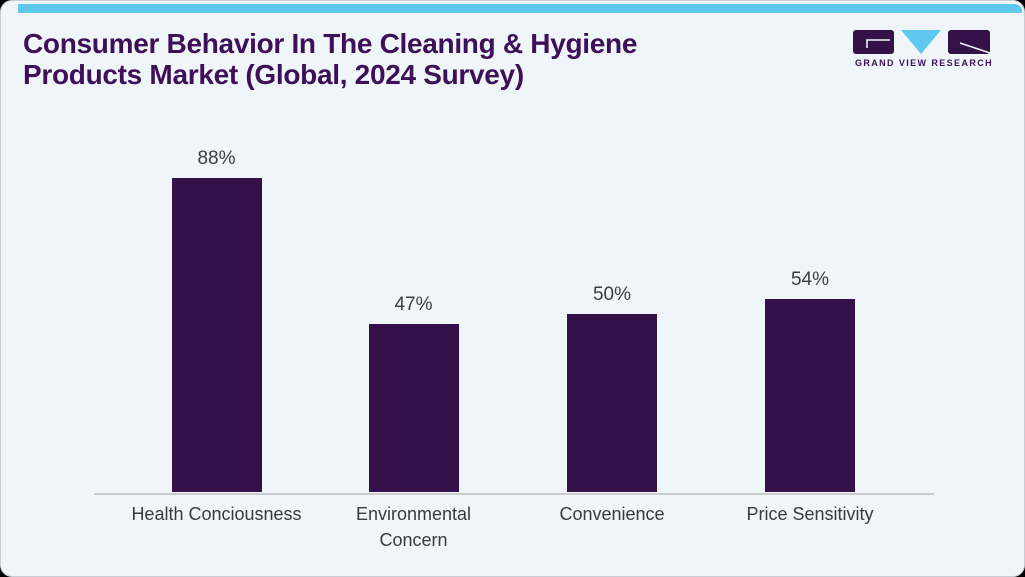  I want to click on bar-value-label: 47%, so click(413, 305).